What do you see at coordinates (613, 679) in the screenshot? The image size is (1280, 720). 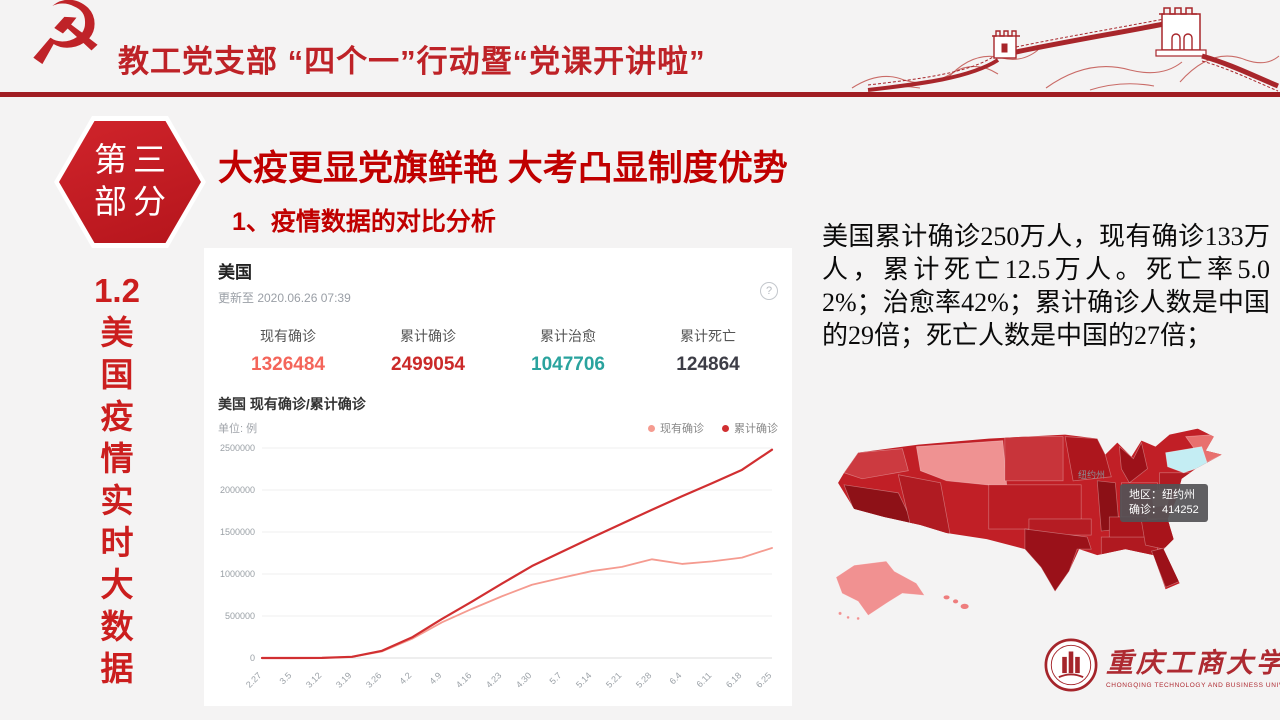 I see `svg-text: 5.21` at bounding box center [613, 679].